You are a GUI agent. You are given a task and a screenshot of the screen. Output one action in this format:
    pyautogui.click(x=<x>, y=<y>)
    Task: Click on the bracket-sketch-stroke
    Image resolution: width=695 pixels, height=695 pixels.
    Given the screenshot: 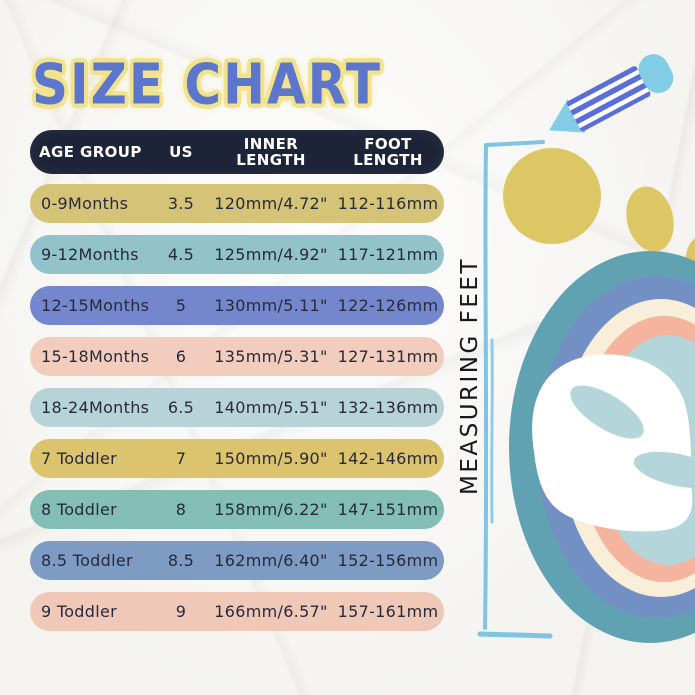 What is the action you would take?
    pyautogui.click(x=492, y=431)
    